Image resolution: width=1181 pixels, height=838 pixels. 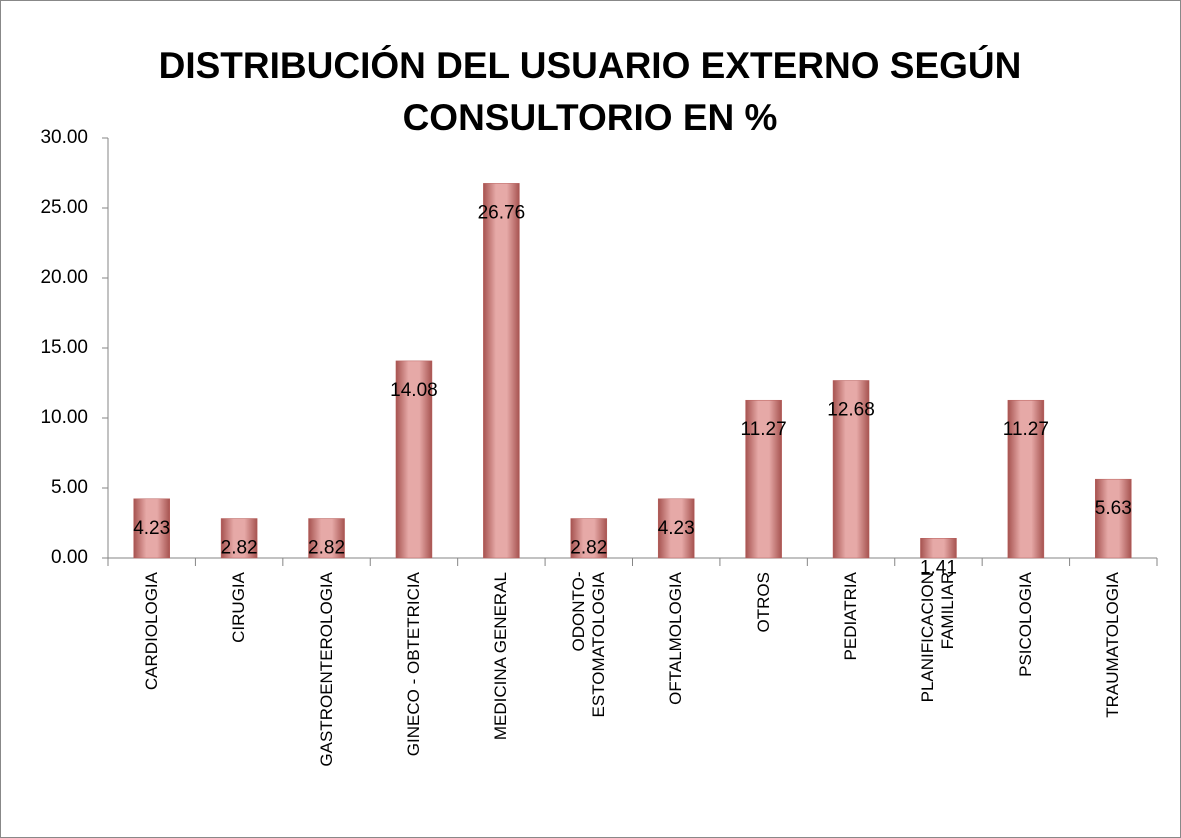 What do you see at coordinates (938, 567) in the screenshot?
I see `value-label: 1.41` at bounding box center [938, 567].